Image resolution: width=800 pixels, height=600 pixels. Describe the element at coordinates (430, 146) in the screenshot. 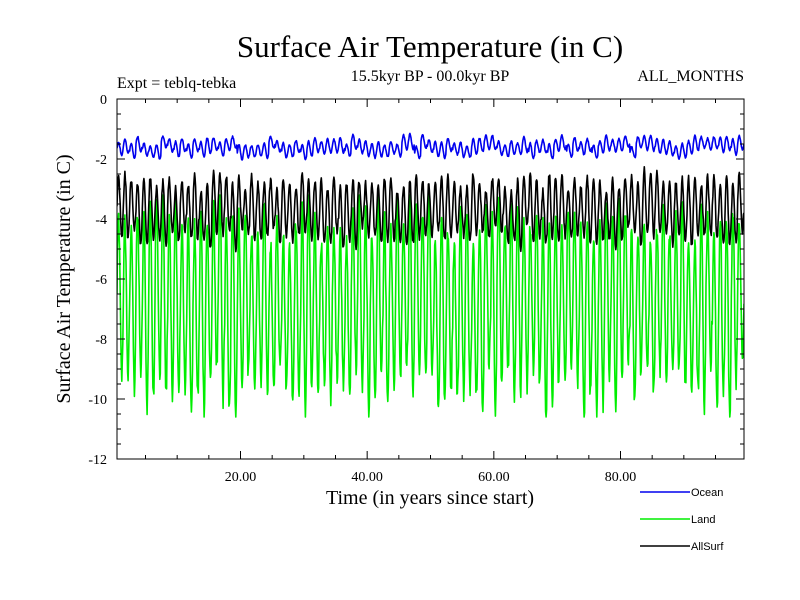

I see `series-line-ocean` at that location.